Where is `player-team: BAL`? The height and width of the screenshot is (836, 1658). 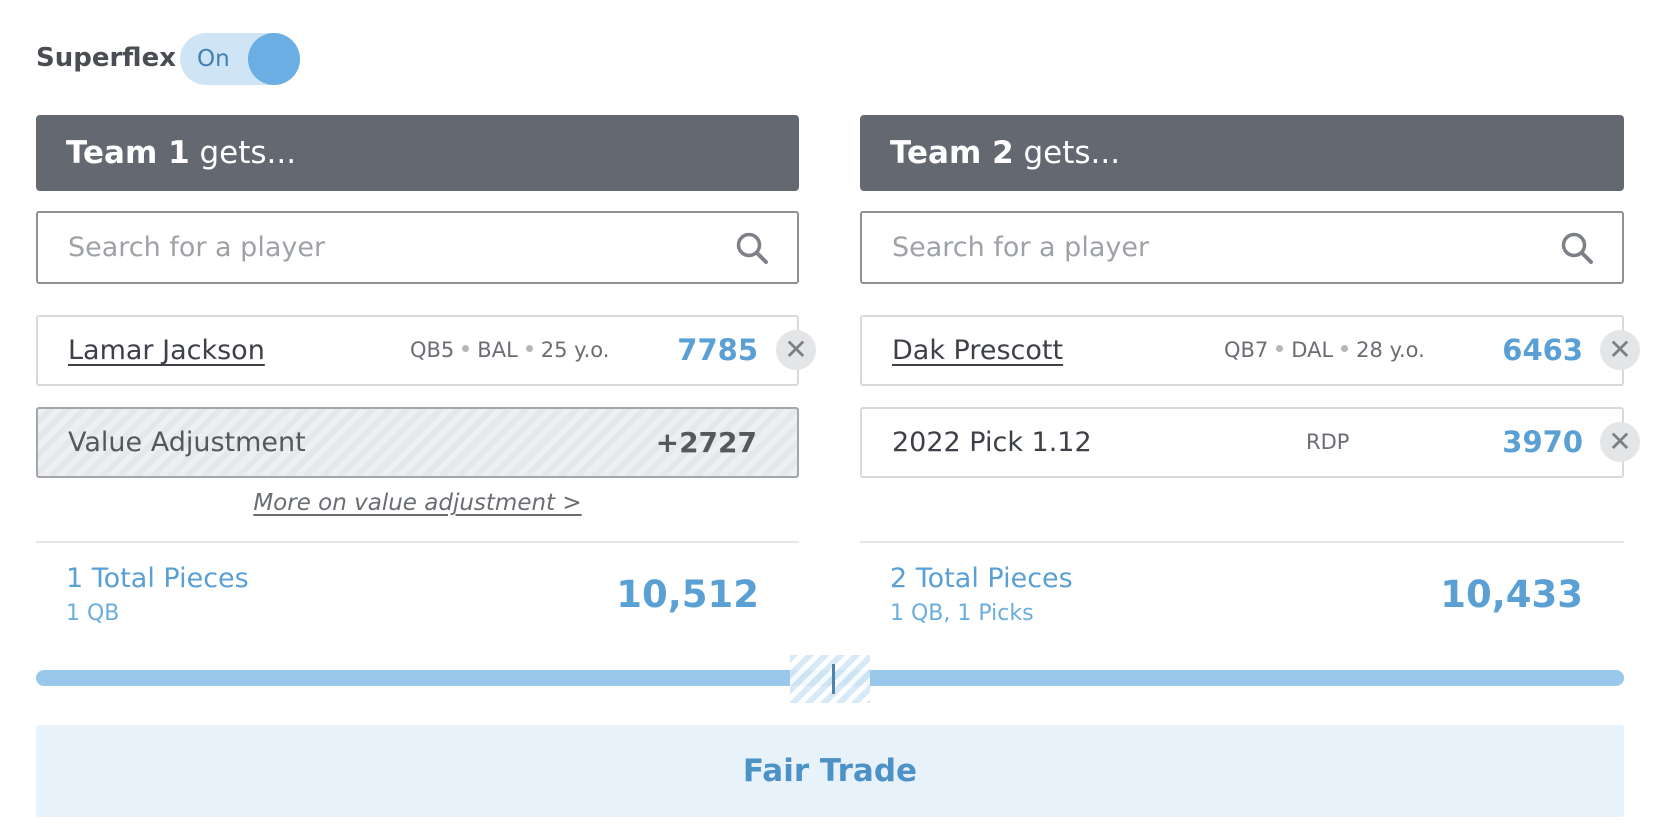 player-team: BAL is located at coordinates (497, 350).